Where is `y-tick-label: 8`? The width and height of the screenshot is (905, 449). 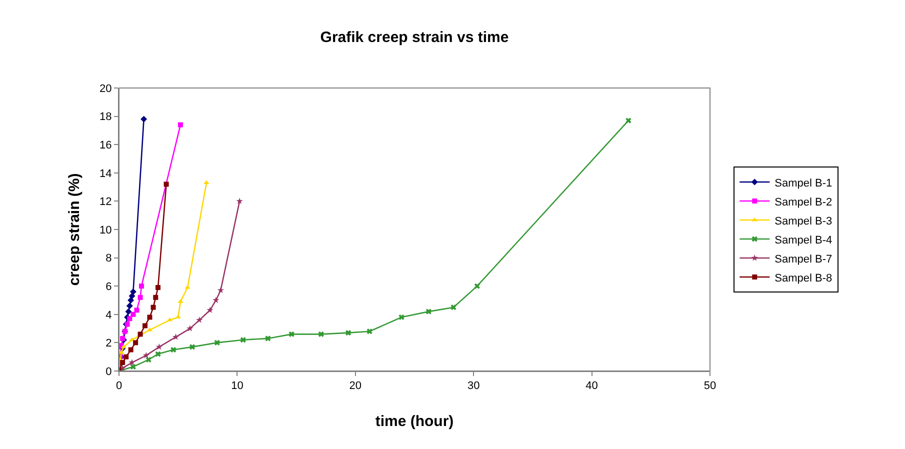 y-tick-label: 8 is located at coordinates (109, 258).